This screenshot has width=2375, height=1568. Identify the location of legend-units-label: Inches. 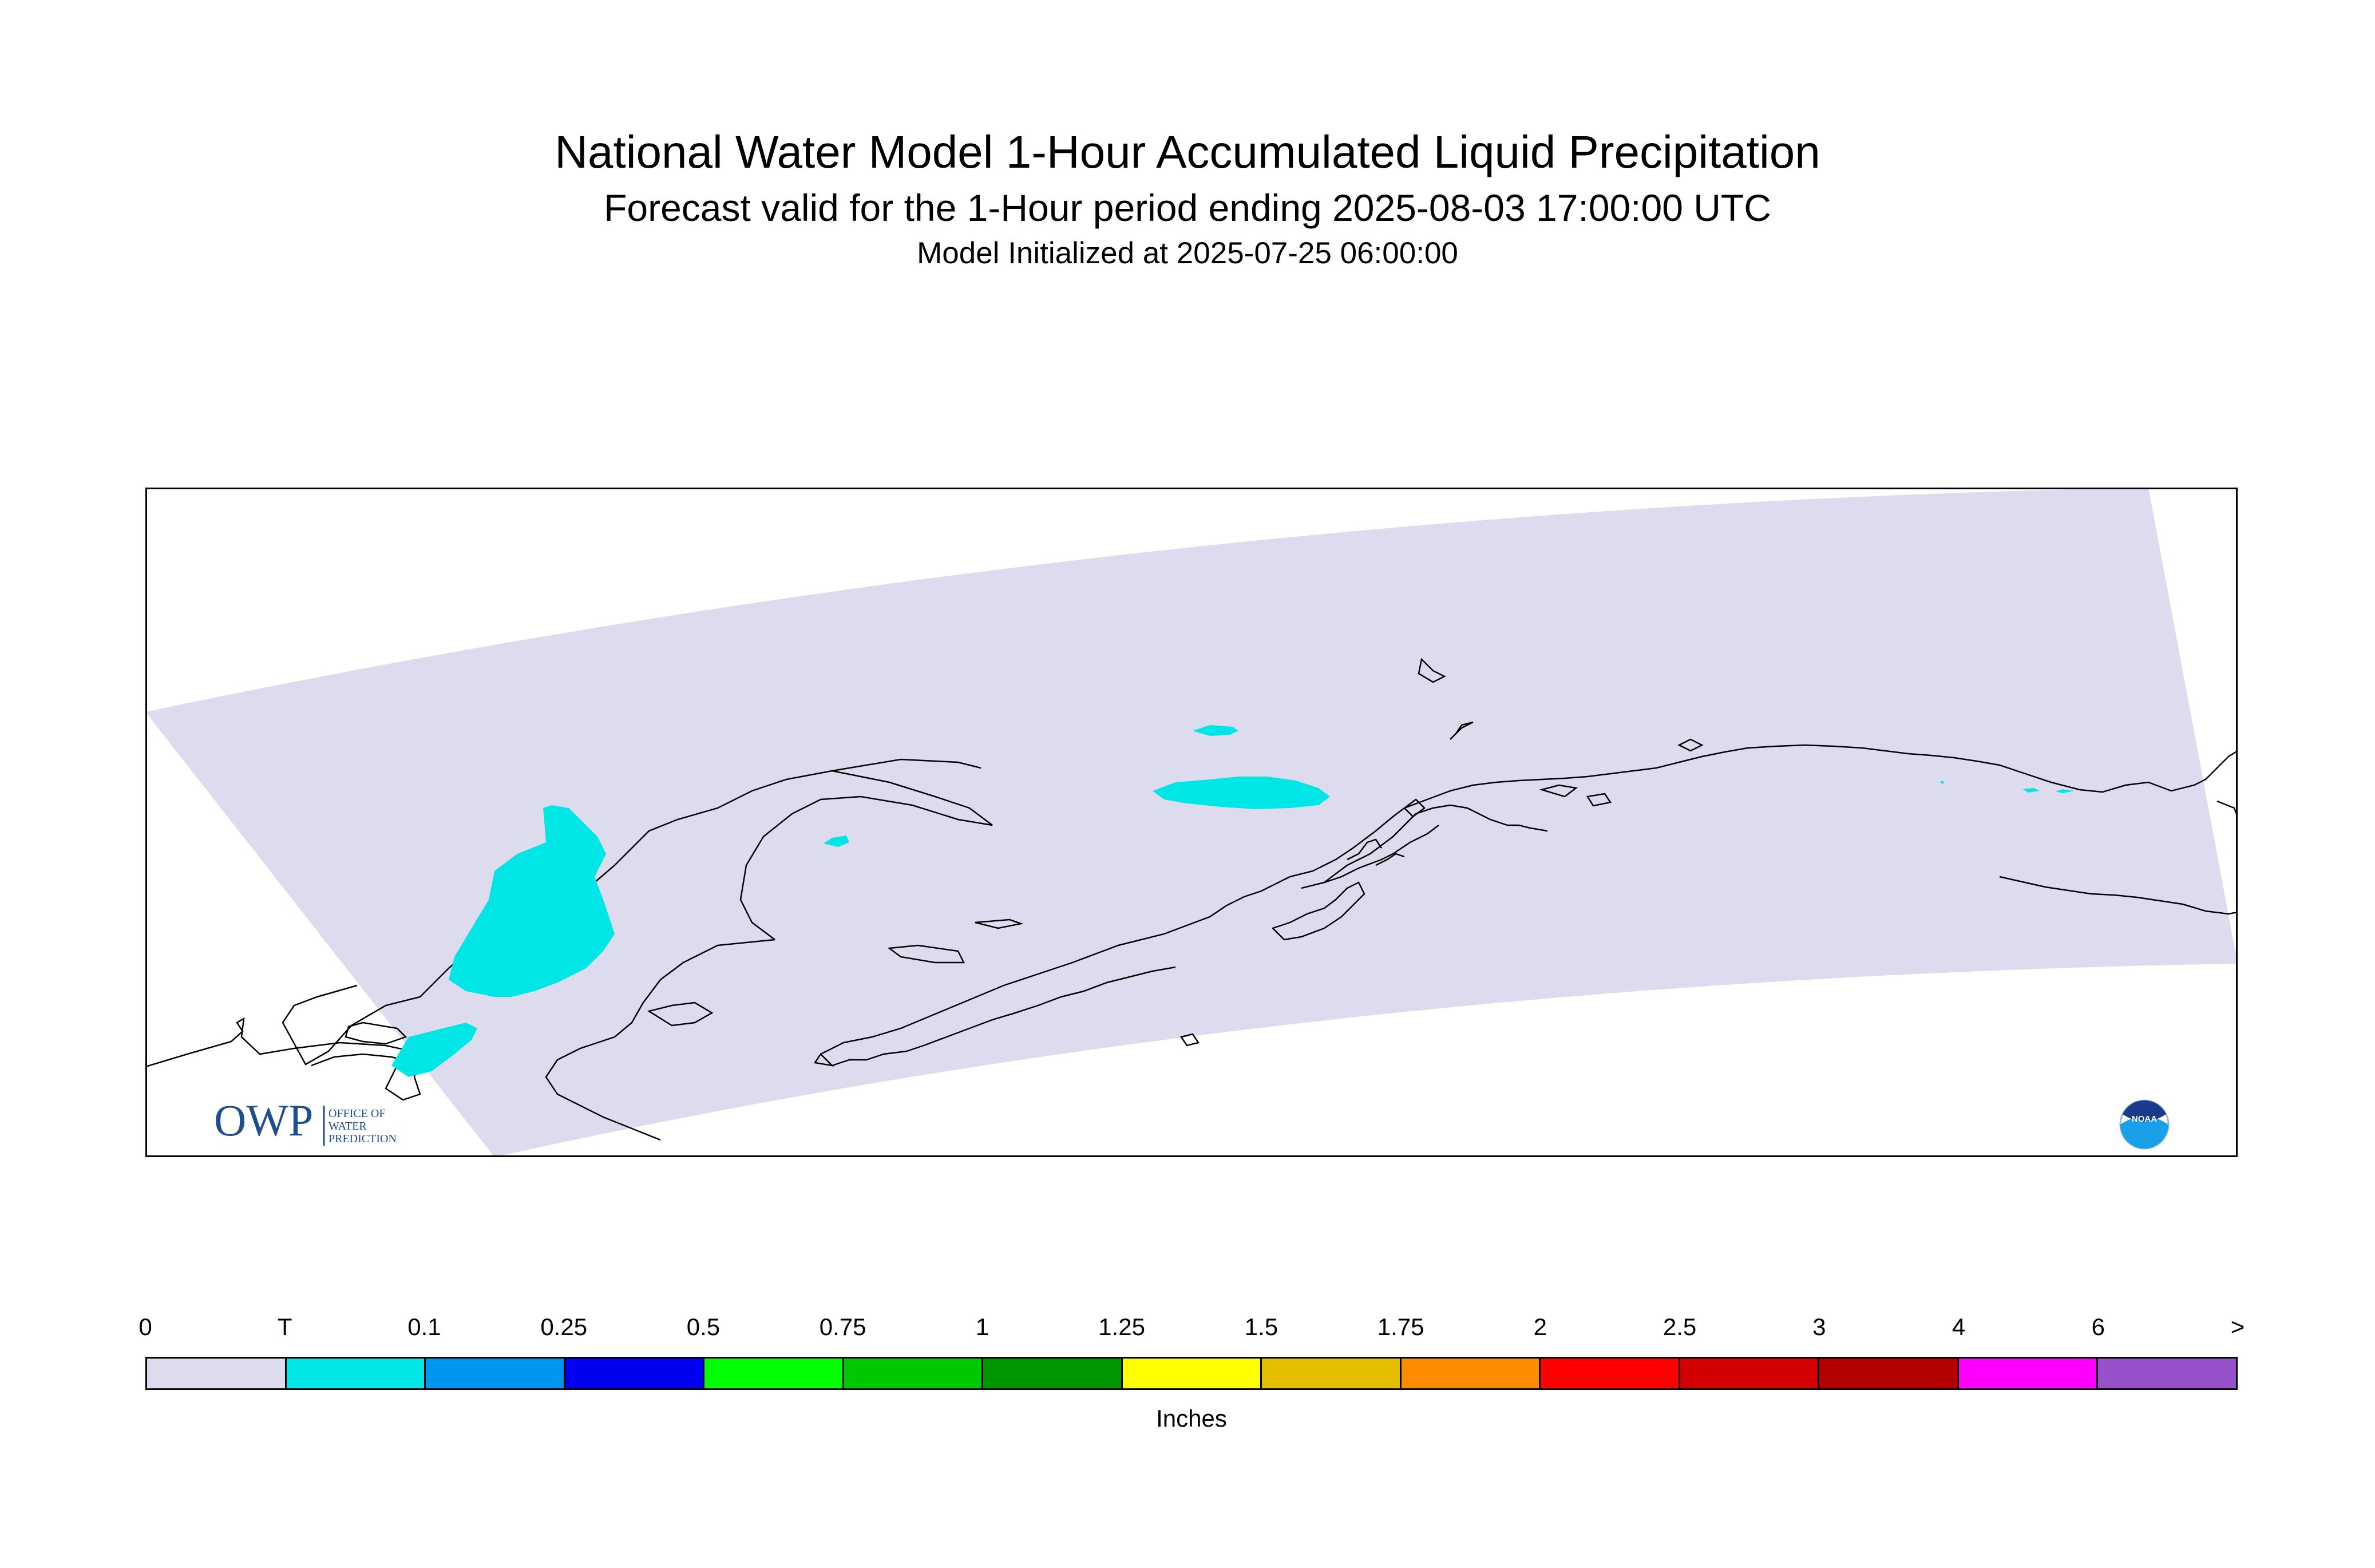
(1191, 1418).